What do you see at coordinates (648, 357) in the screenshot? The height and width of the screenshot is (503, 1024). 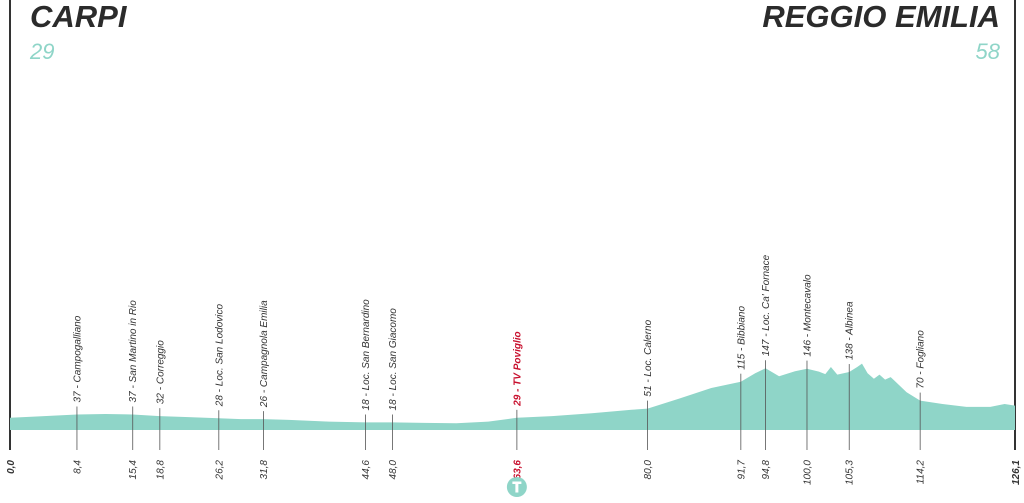 I see `waypoint-label: 51 - Loc. Calerno` at bounding box center [648, 357].